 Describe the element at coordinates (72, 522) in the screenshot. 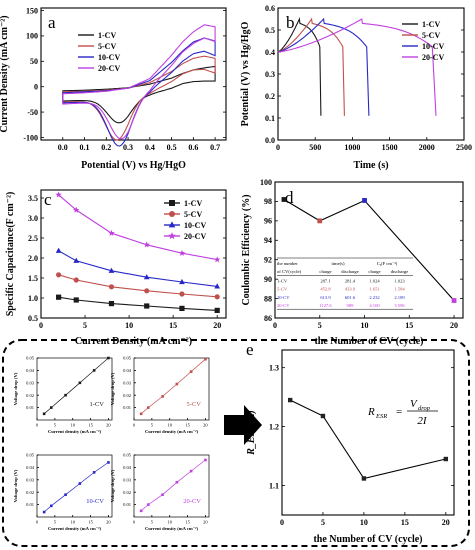

I see `inset-10-CV-x-tick-label: 10` at that location.